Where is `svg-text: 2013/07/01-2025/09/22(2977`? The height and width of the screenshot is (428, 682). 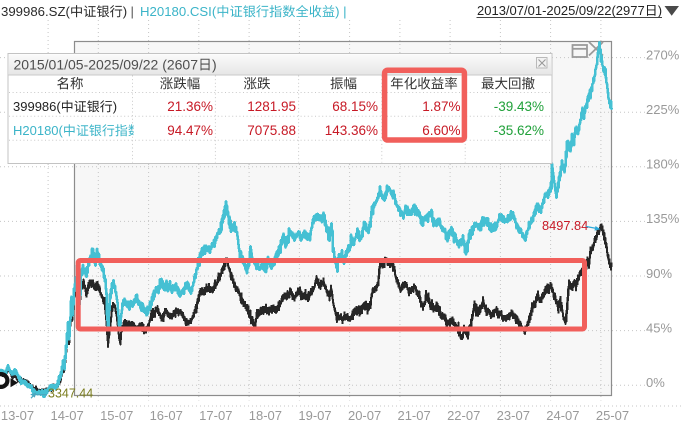 svg-text: 2013/07/01-2025/09/22(2977 is located at coordinates (561, 10).